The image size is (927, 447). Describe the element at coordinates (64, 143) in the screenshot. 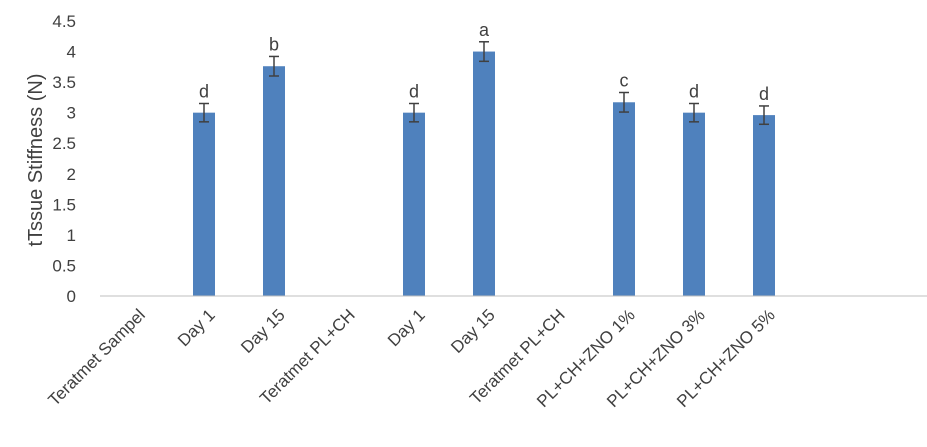

I see `y-tick-label: 2.5` at that location.